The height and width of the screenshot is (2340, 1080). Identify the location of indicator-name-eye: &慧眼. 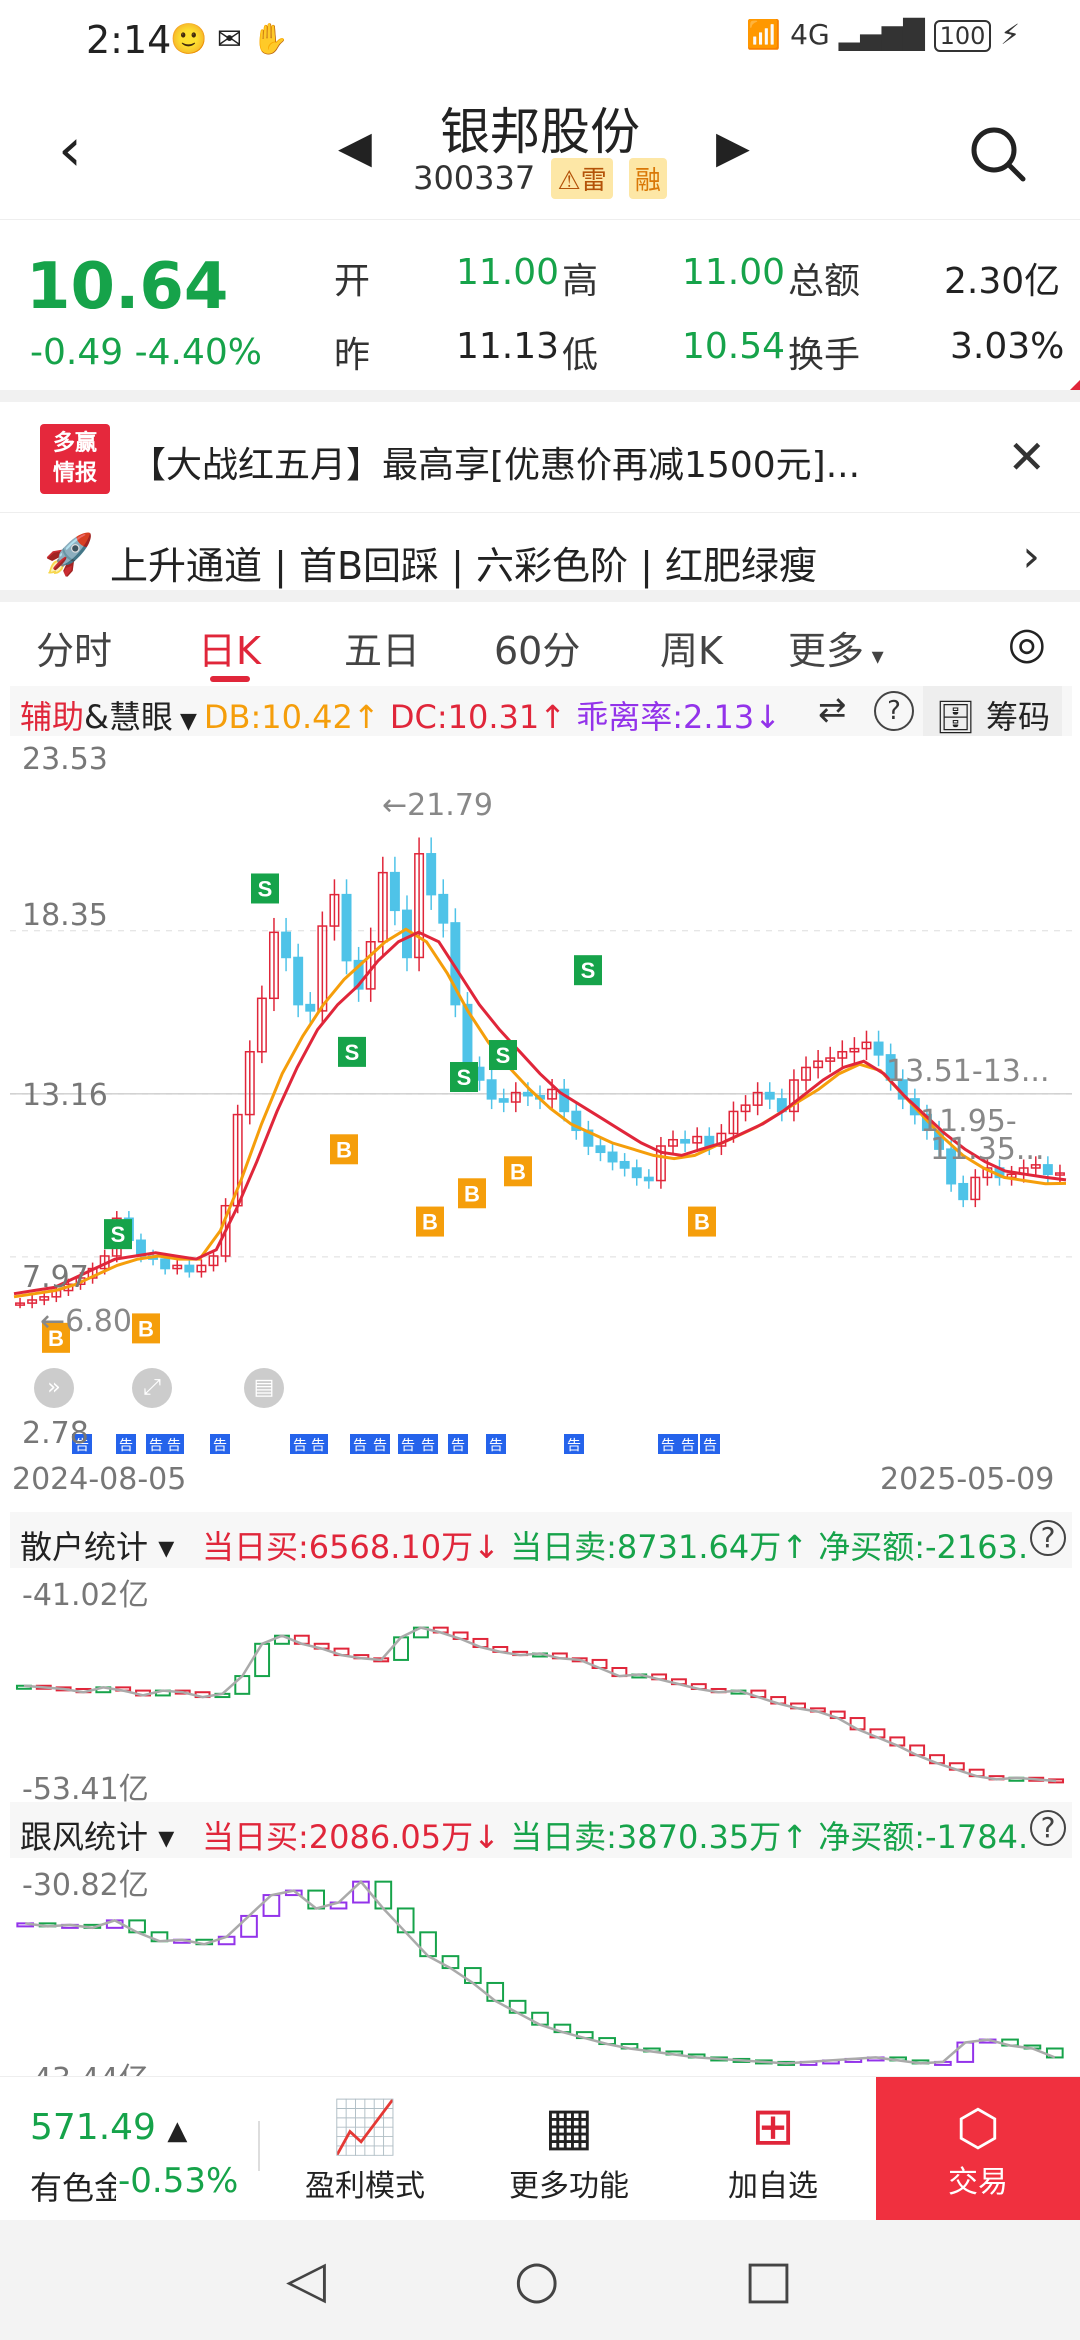
(128, 717).